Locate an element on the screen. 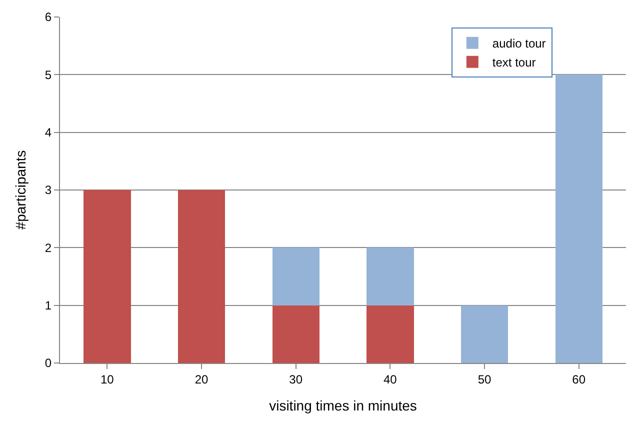 The image size is (636, 421). legend-label: audio tour is located at coordinates (519, 43).